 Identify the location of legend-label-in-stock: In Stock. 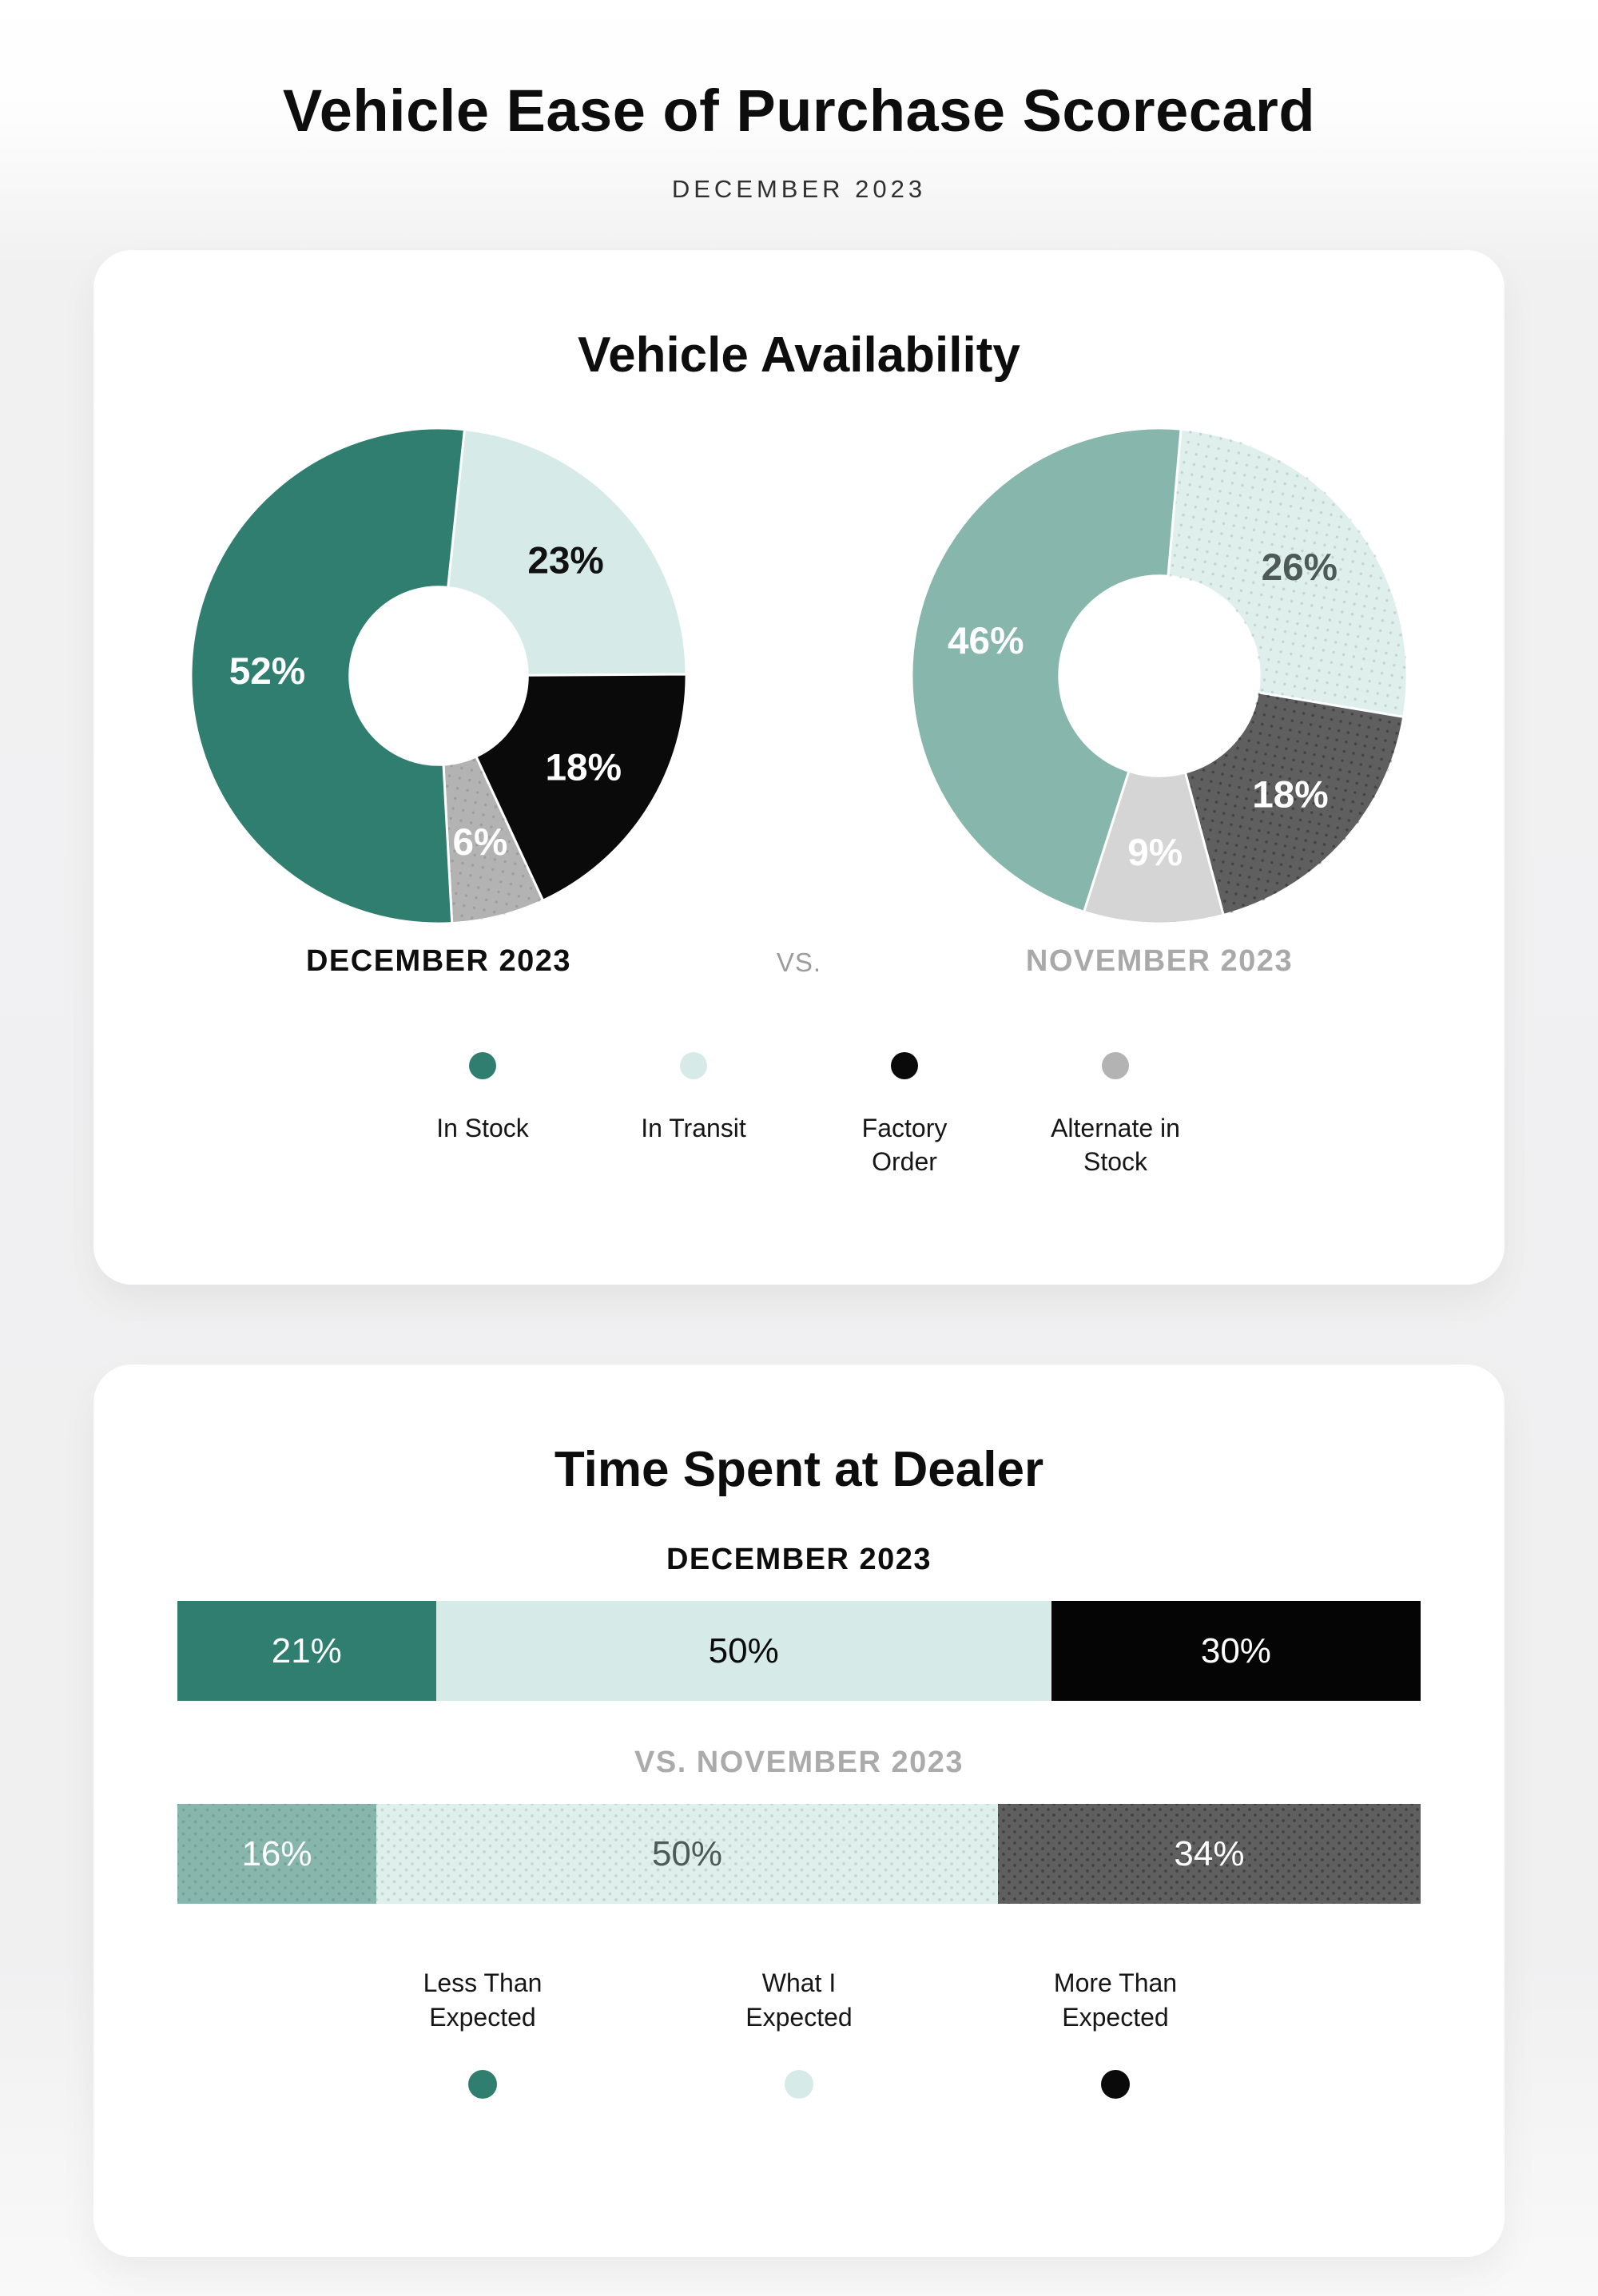
(482, 1128).